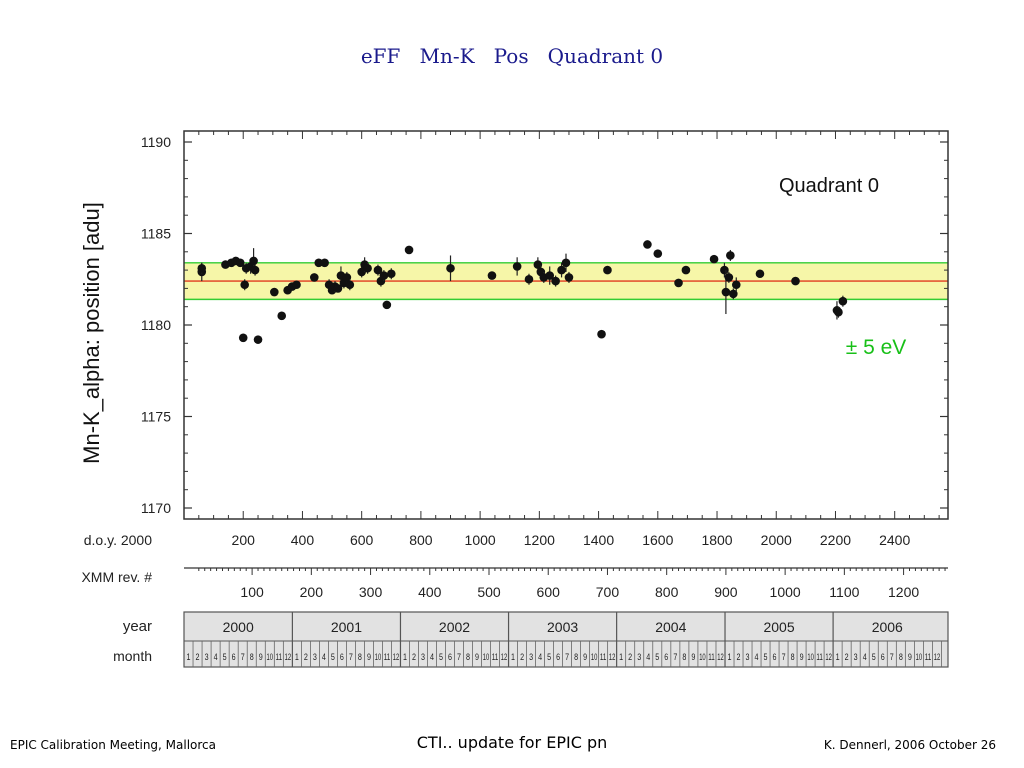  Describe the element at coordinates (909, 745) in the screenshot. I see `footer-author-date: K. Dennerl, 2006 October 26` at that location.